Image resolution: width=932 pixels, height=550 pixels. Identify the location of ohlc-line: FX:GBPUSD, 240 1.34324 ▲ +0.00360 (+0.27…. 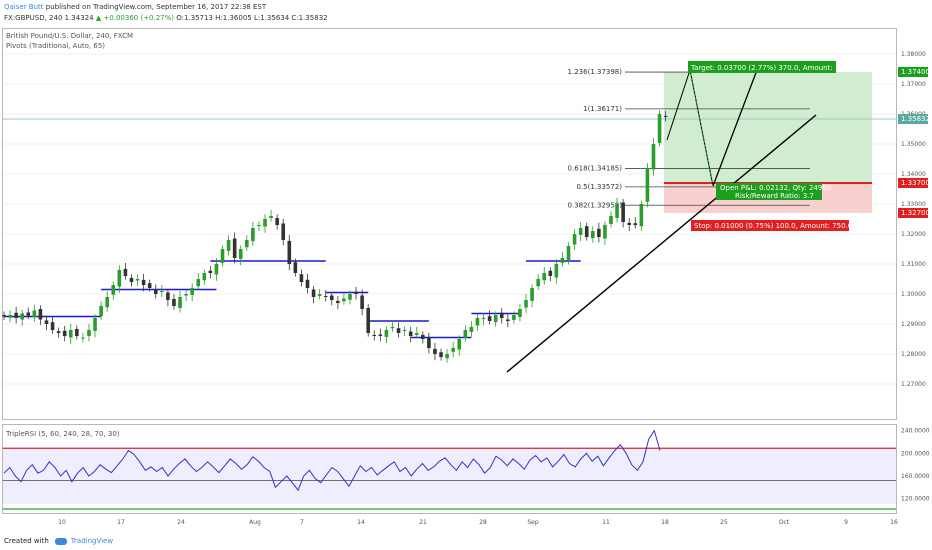
(166, 18).